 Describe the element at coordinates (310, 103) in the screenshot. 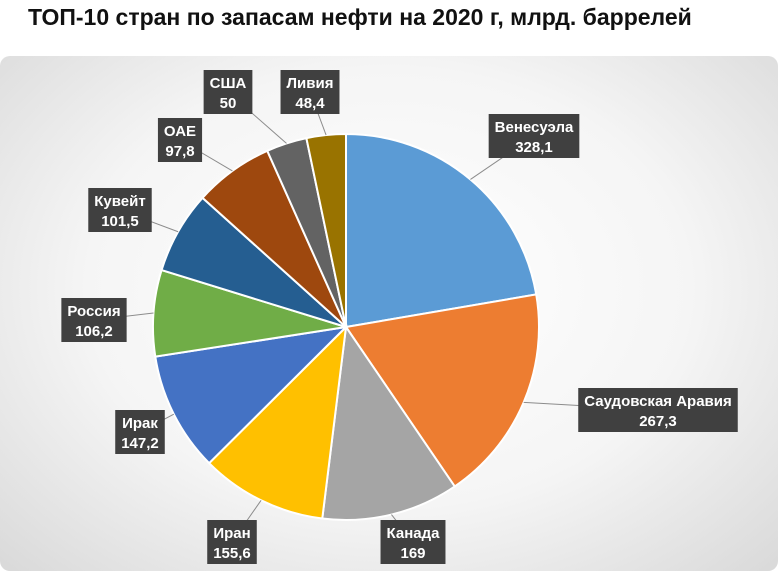

I see `data-label-value: 48,4` at that location.